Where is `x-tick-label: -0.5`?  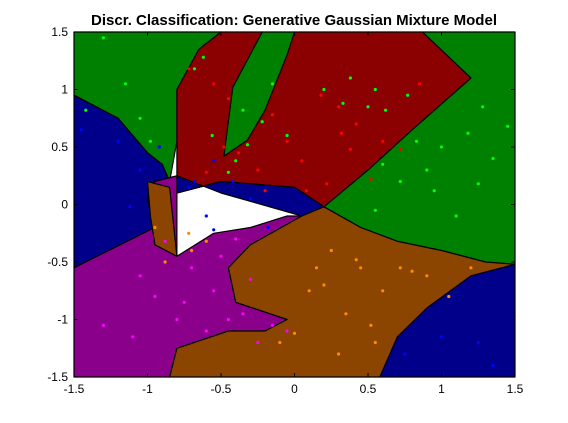 x-tick-label: -0.5 is located at coordinates (221, 389).